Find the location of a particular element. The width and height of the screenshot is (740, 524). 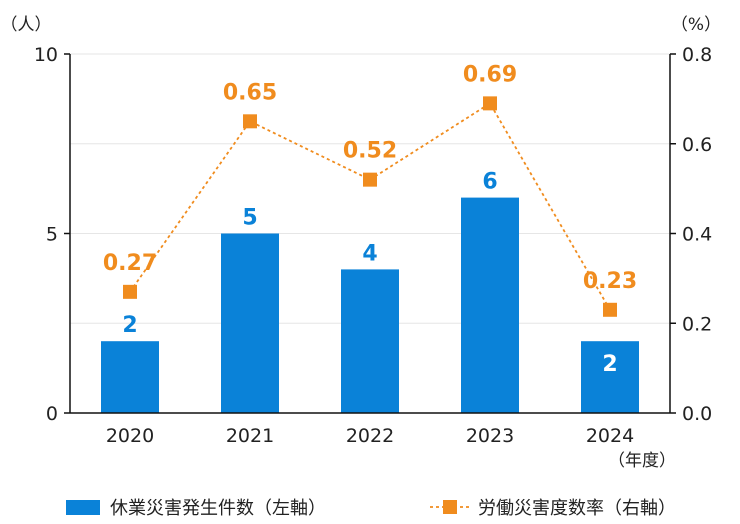

x-tick-label: 2020 is located at coordinates (130, 436).